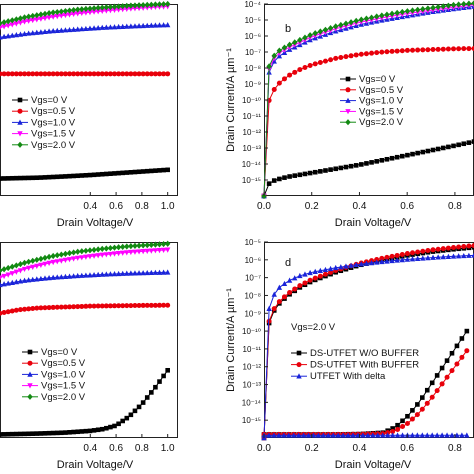 Image resolution: width=474 pixels, height=474 pixels. Describe the element at coordinates (253, 295) in the screenshot. I see `y-tick-label: 10⁻⁸` at that location.